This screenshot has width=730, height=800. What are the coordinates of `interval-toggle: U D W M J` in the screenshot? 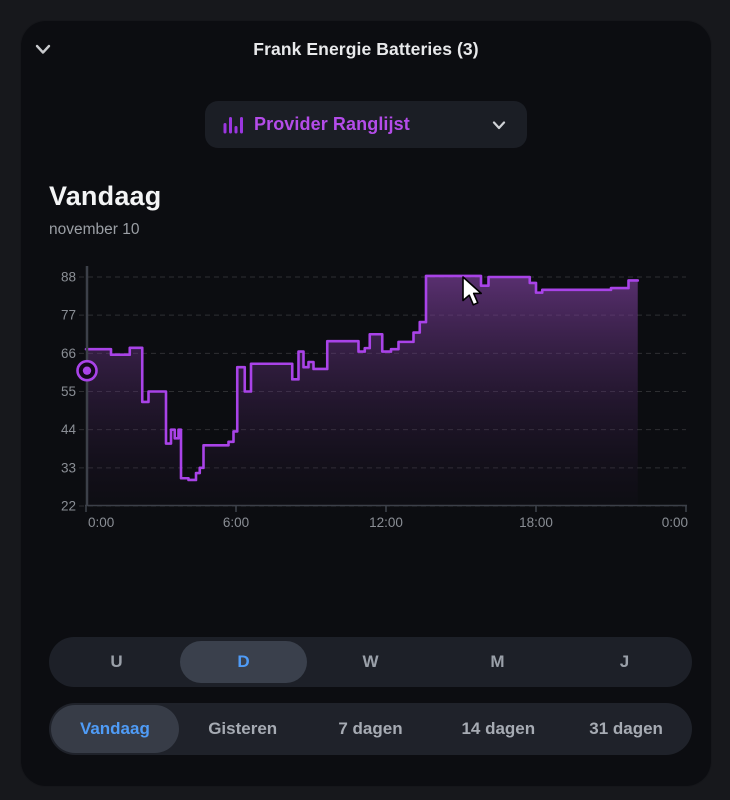 It's located at (370, 662).